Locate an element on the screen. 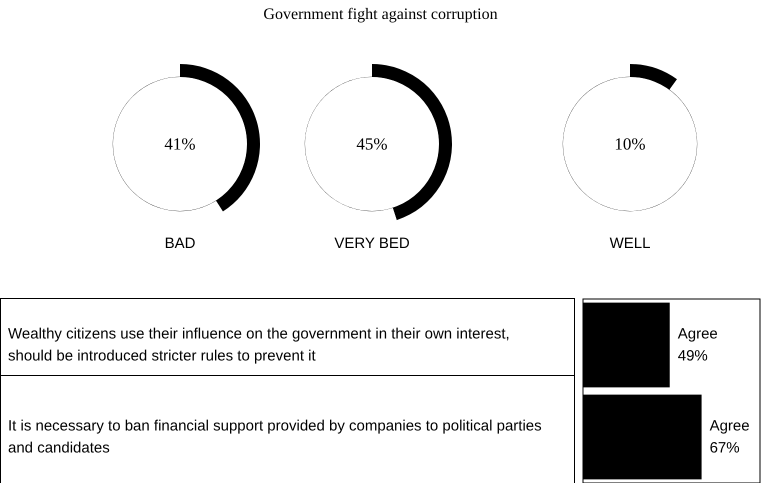 Image resolution: width=761 pixels, height=483 pixels. data-label: 45% is located at coordinates (372, 144).